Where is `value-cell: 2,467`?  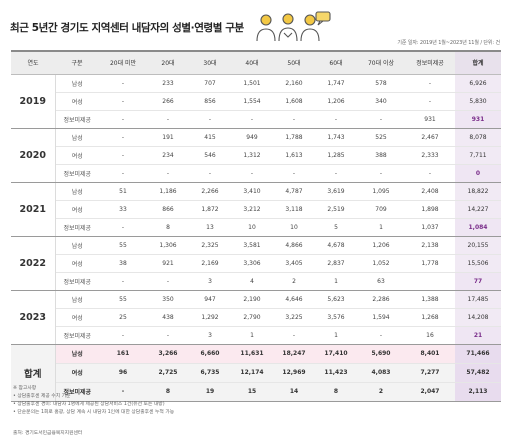
value-cell: 2,467 is located at coordinates (430, 137).